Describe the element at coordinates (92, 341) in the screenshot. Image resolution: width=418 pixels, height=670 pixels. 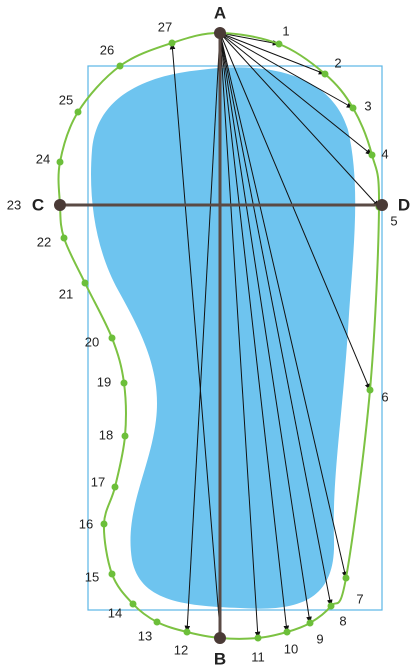
I see `point-label: 20` at that location.